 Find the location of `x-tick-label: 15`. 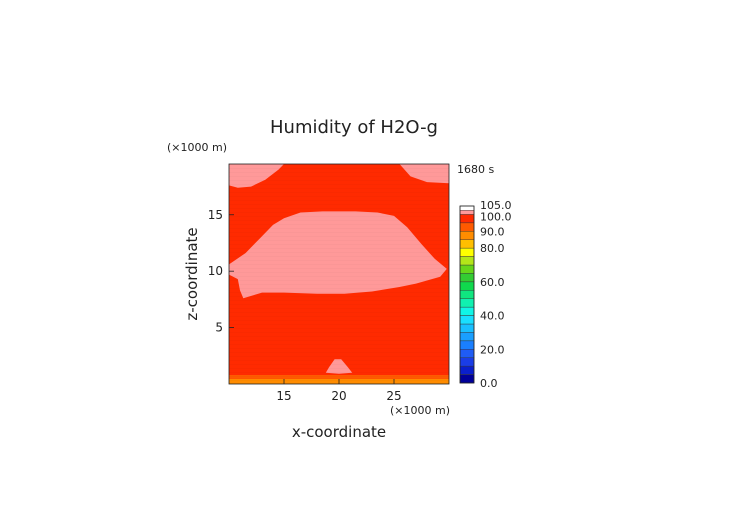

x-tick-label: 15 is located at coordinates (283, 396).